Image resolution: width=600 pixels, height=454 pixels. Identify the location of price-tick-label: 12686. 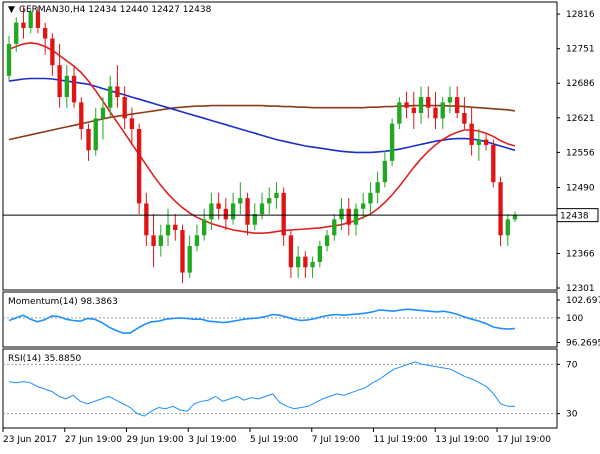
(580, 84).